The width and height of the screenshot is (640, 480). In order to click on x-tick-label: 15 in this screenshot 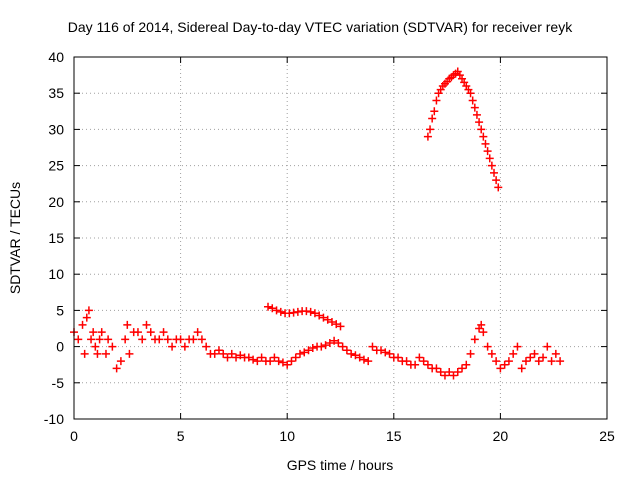, I will do `click(394, 436)`.